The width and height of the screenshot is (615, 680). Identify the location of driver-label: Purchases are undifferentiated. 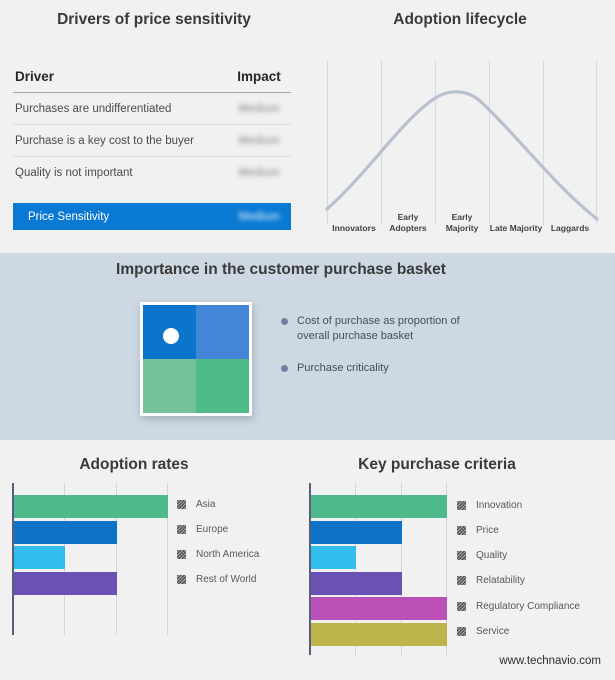
(93, 108).